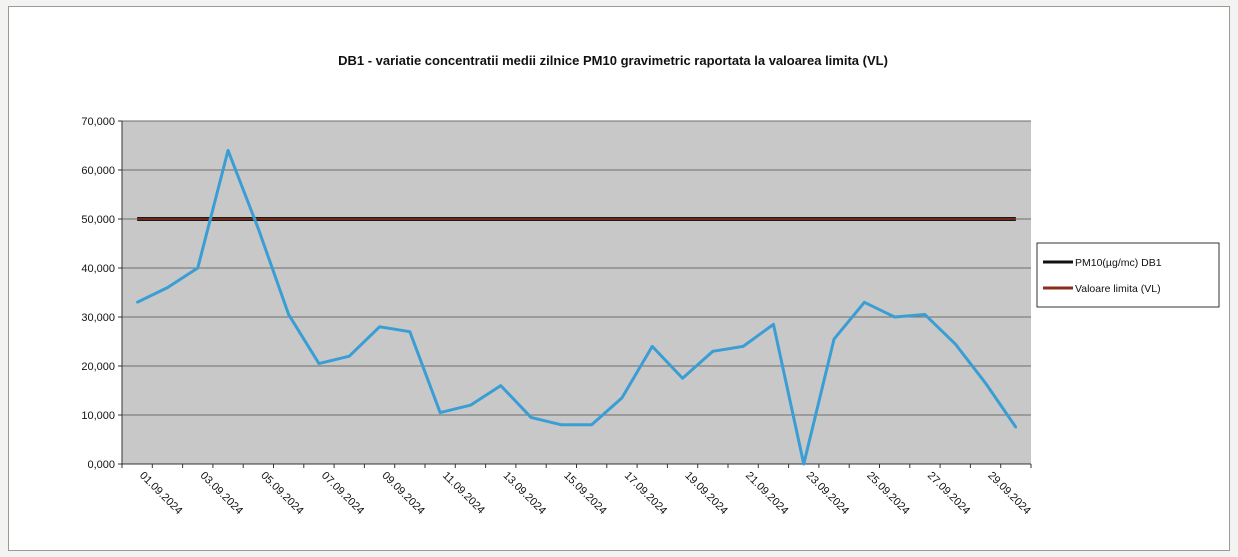 Image resolution: width=1238 pixels, height=557 pixels. Describe the element at coordinates (281, 493) in the screenshot. I see `x-tick-label: 05.09.2024` at that location.